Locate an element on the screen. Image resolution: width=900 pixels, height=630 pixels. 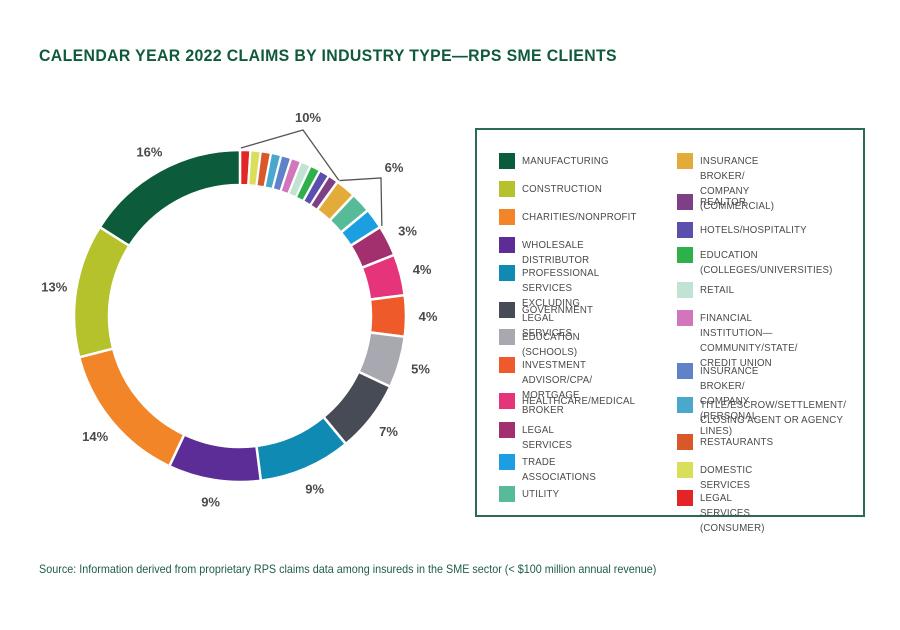
legend-label: INSURANCE BROKER/ COMPANY (COMMERCIAL) is located at coordinates (737, 183).